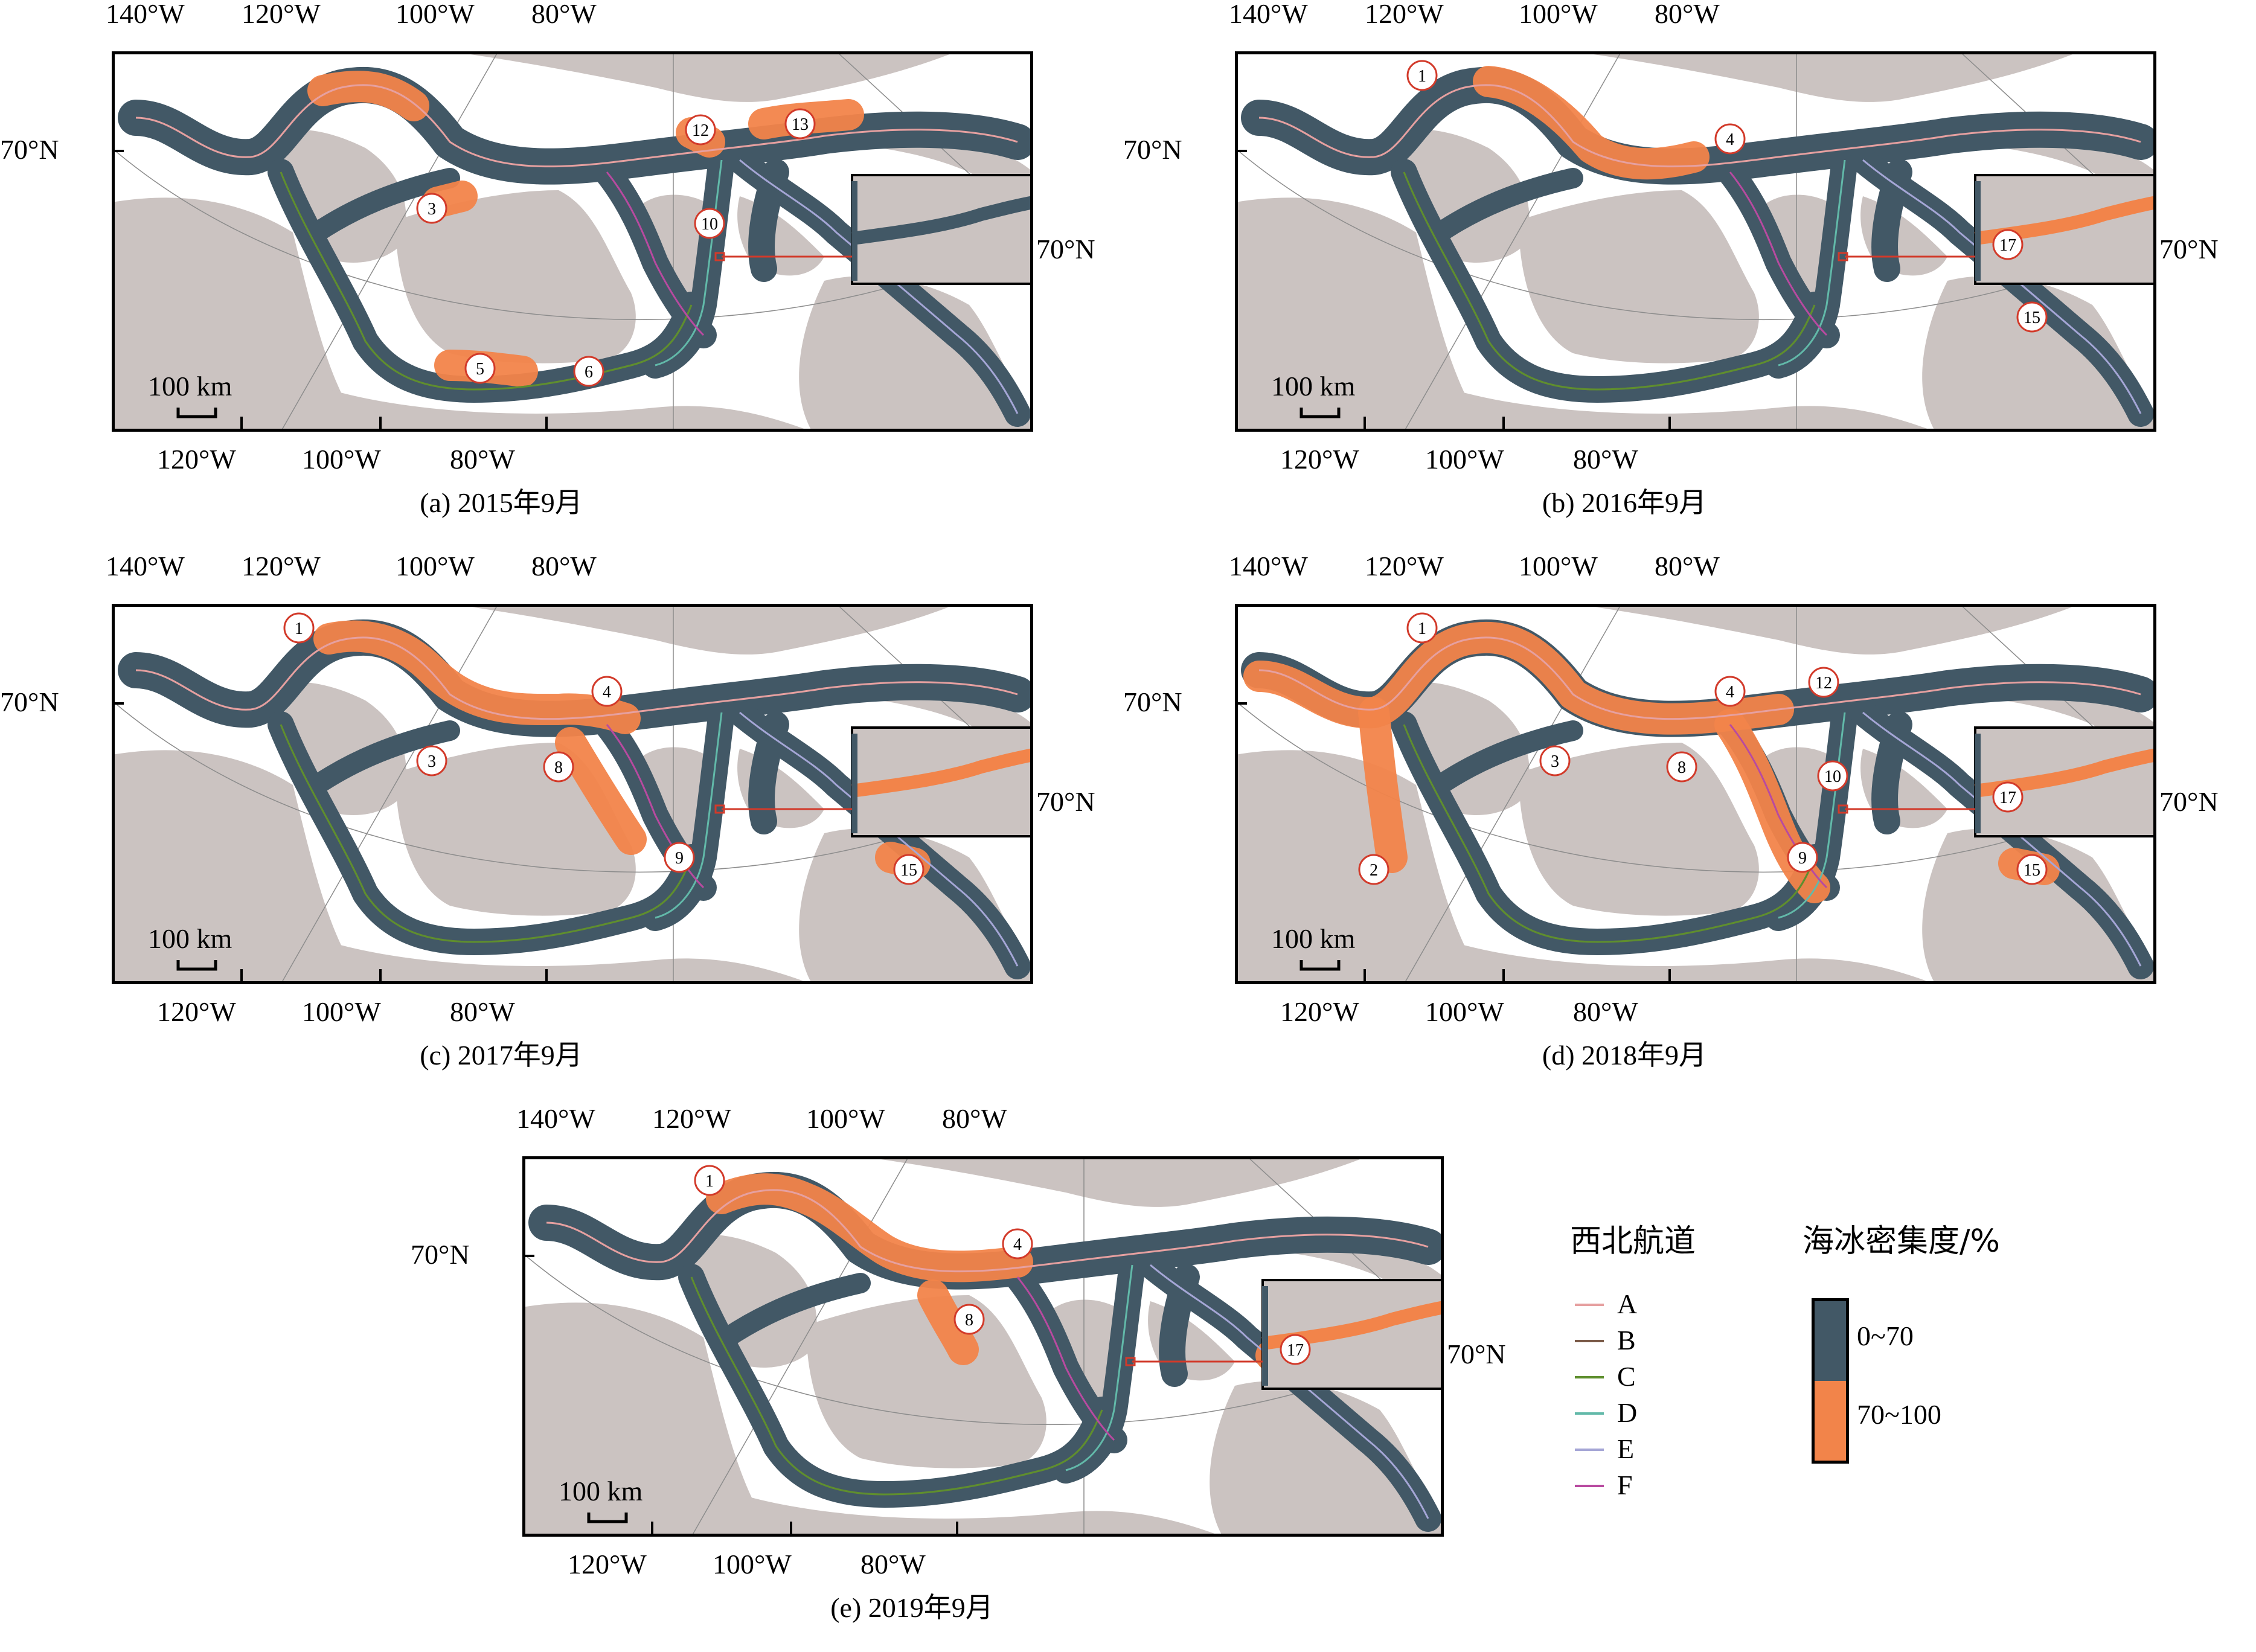 The width and height of the screenshot is (2256, 1652). What do you see at coordinates (1589, 1305) in the screenshot?
I see `route-a-swatch` at bounding box center [1589, 1305].